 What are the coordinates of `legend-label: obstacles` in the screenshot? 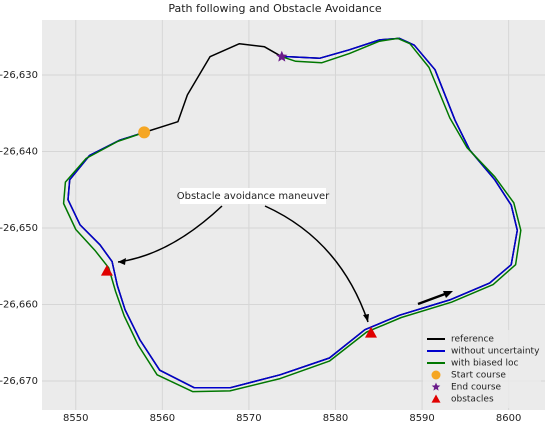 It's located at (472, 400).